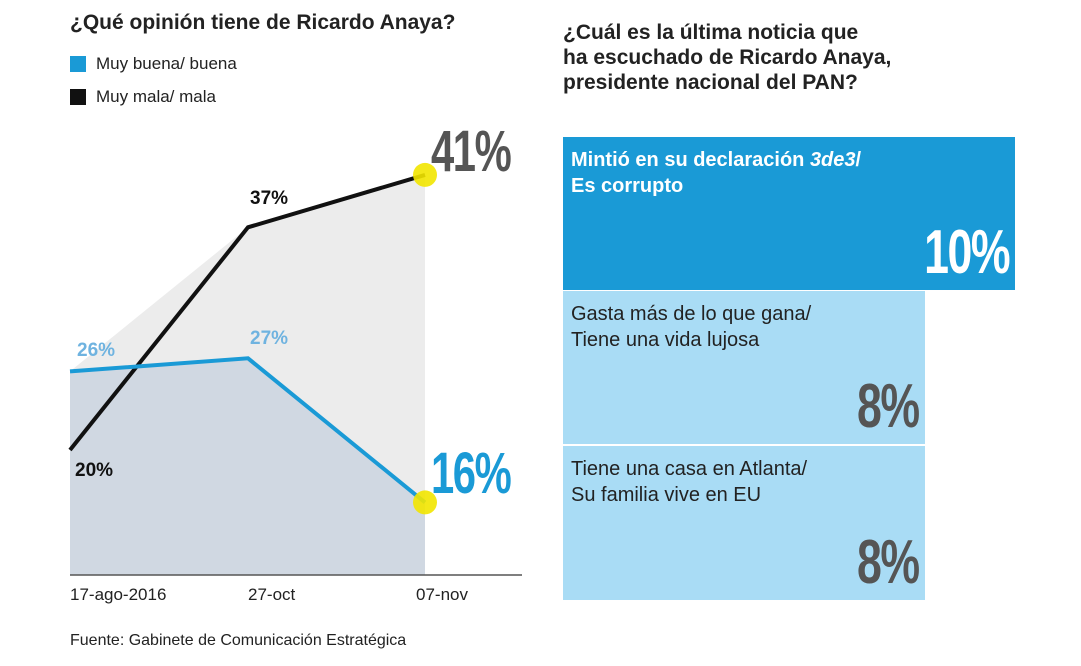 This screenshot has width=1081, height=666. What do you see at coordinates (442, 594) in the screenshot?
I see `x-tick-label: 07-nov` at bounding box center [442, 594].